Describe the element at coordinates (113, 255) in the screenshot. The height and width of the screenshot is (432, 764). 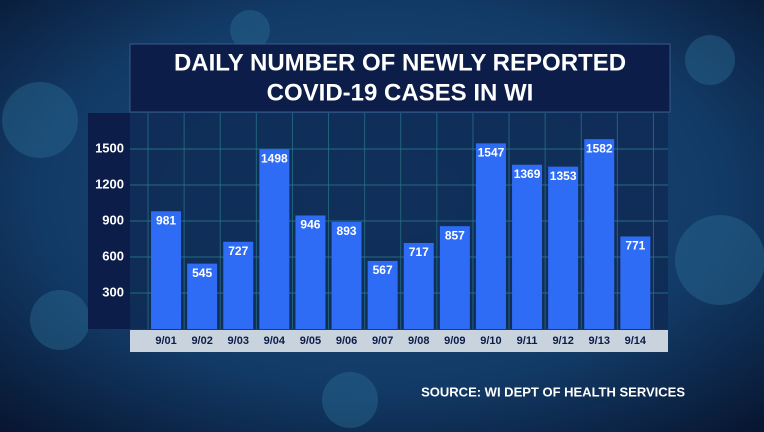
I see `y-tick-label: 600` at that location.